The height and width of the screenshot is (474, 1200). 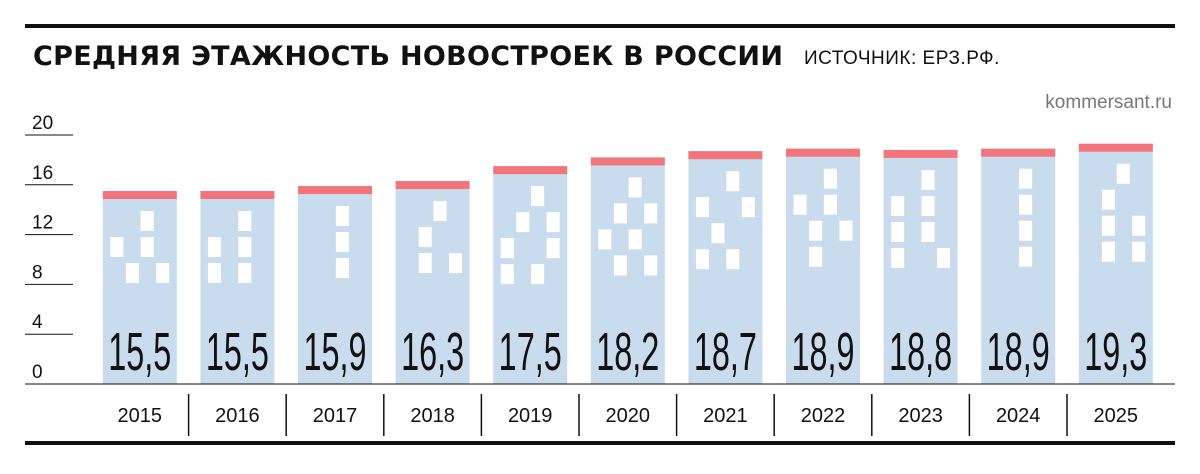 What do you see at coordinates (37, 272) in the screenshot?
I see `y-tick-label: 8` at bounding box center [37, 272].